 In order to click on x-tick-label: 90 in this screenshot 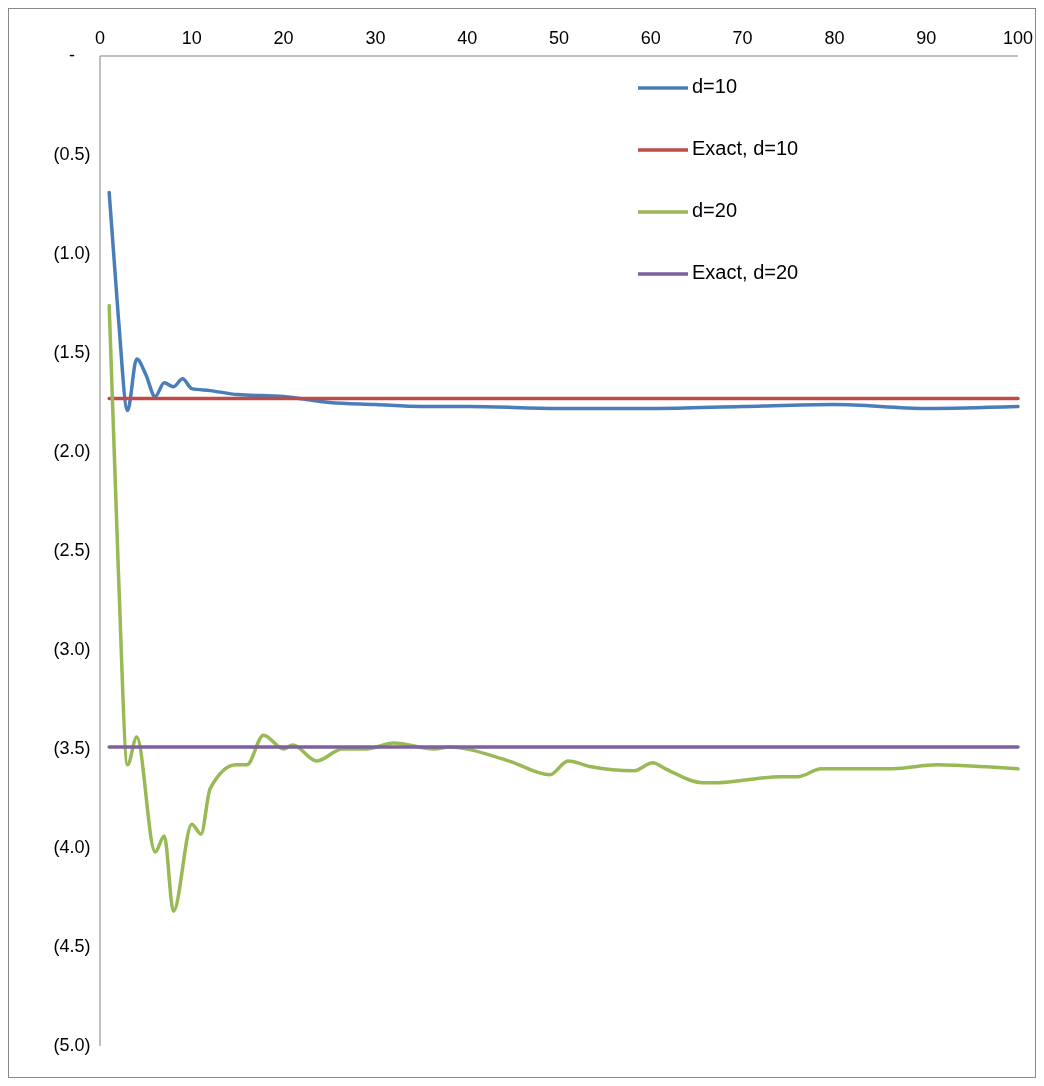, I will do `click(926, 38)`.